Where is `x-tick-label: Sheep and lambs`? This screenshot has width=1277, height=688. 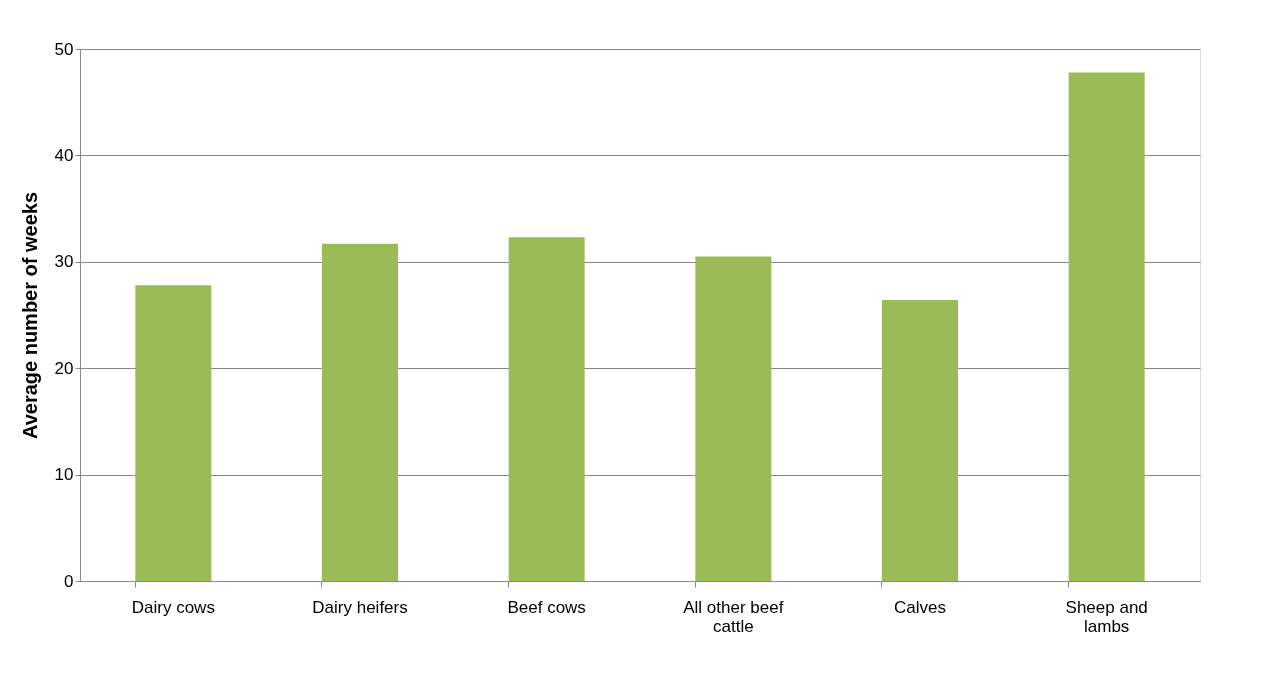
x-tick-label: Sheep and lambs is located at coordinates (1106, 616).